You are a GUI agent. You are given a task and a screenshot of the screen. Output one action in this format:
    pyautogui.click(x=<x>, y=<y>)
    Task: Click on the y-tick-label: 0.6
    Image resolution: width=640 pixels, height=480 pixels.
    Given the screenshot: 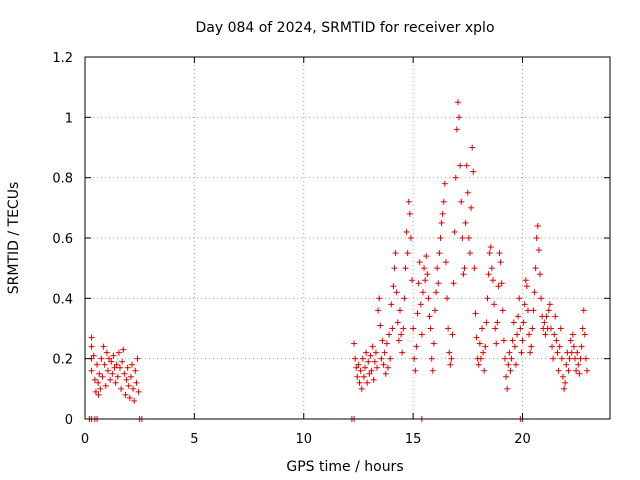 What is the action you would take?
    pyautogui.click(x=62, y=239)
    